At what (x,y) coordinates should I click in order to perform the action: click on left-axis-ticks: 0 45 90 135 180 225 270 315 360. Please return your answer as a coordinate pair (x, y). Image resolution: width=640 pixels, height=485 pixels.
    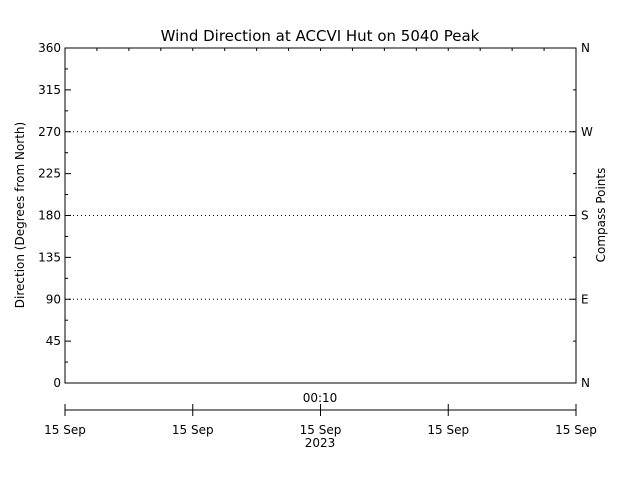
    Looking at the image, I should click on (54, 215).